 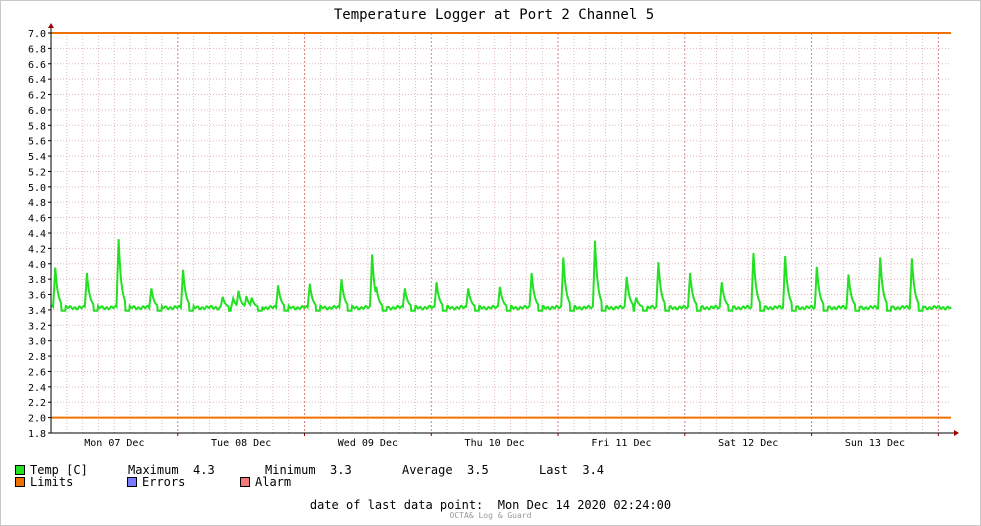 I want to click on y-tick-label: 2.4, so click(x=37, y=388).